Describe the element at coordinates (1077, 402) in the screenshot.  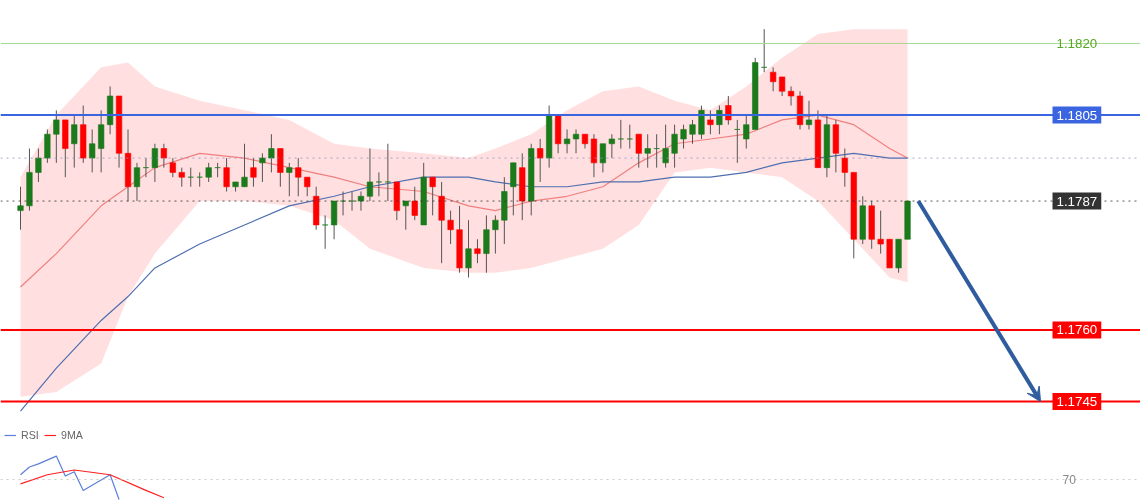
I see `y-tick-label: 1.1745` at that location.